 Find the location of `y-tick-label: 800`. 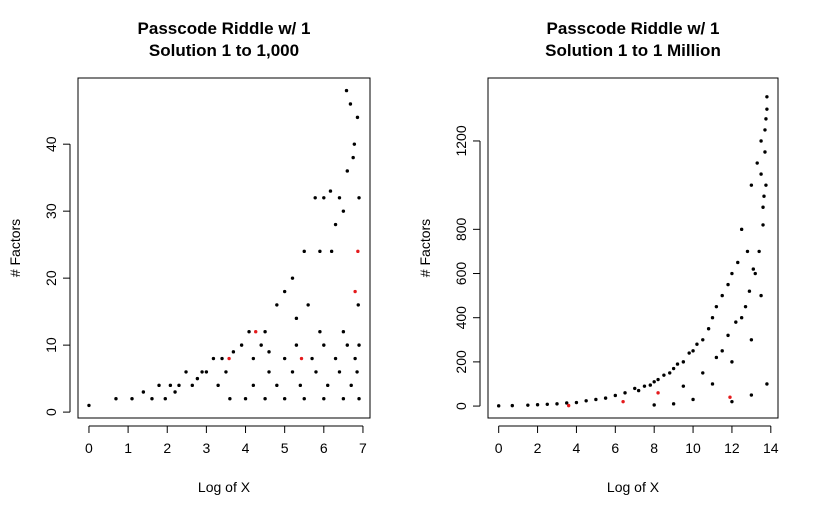

y-tick-label: 800 is located at coordinates (461, 229).